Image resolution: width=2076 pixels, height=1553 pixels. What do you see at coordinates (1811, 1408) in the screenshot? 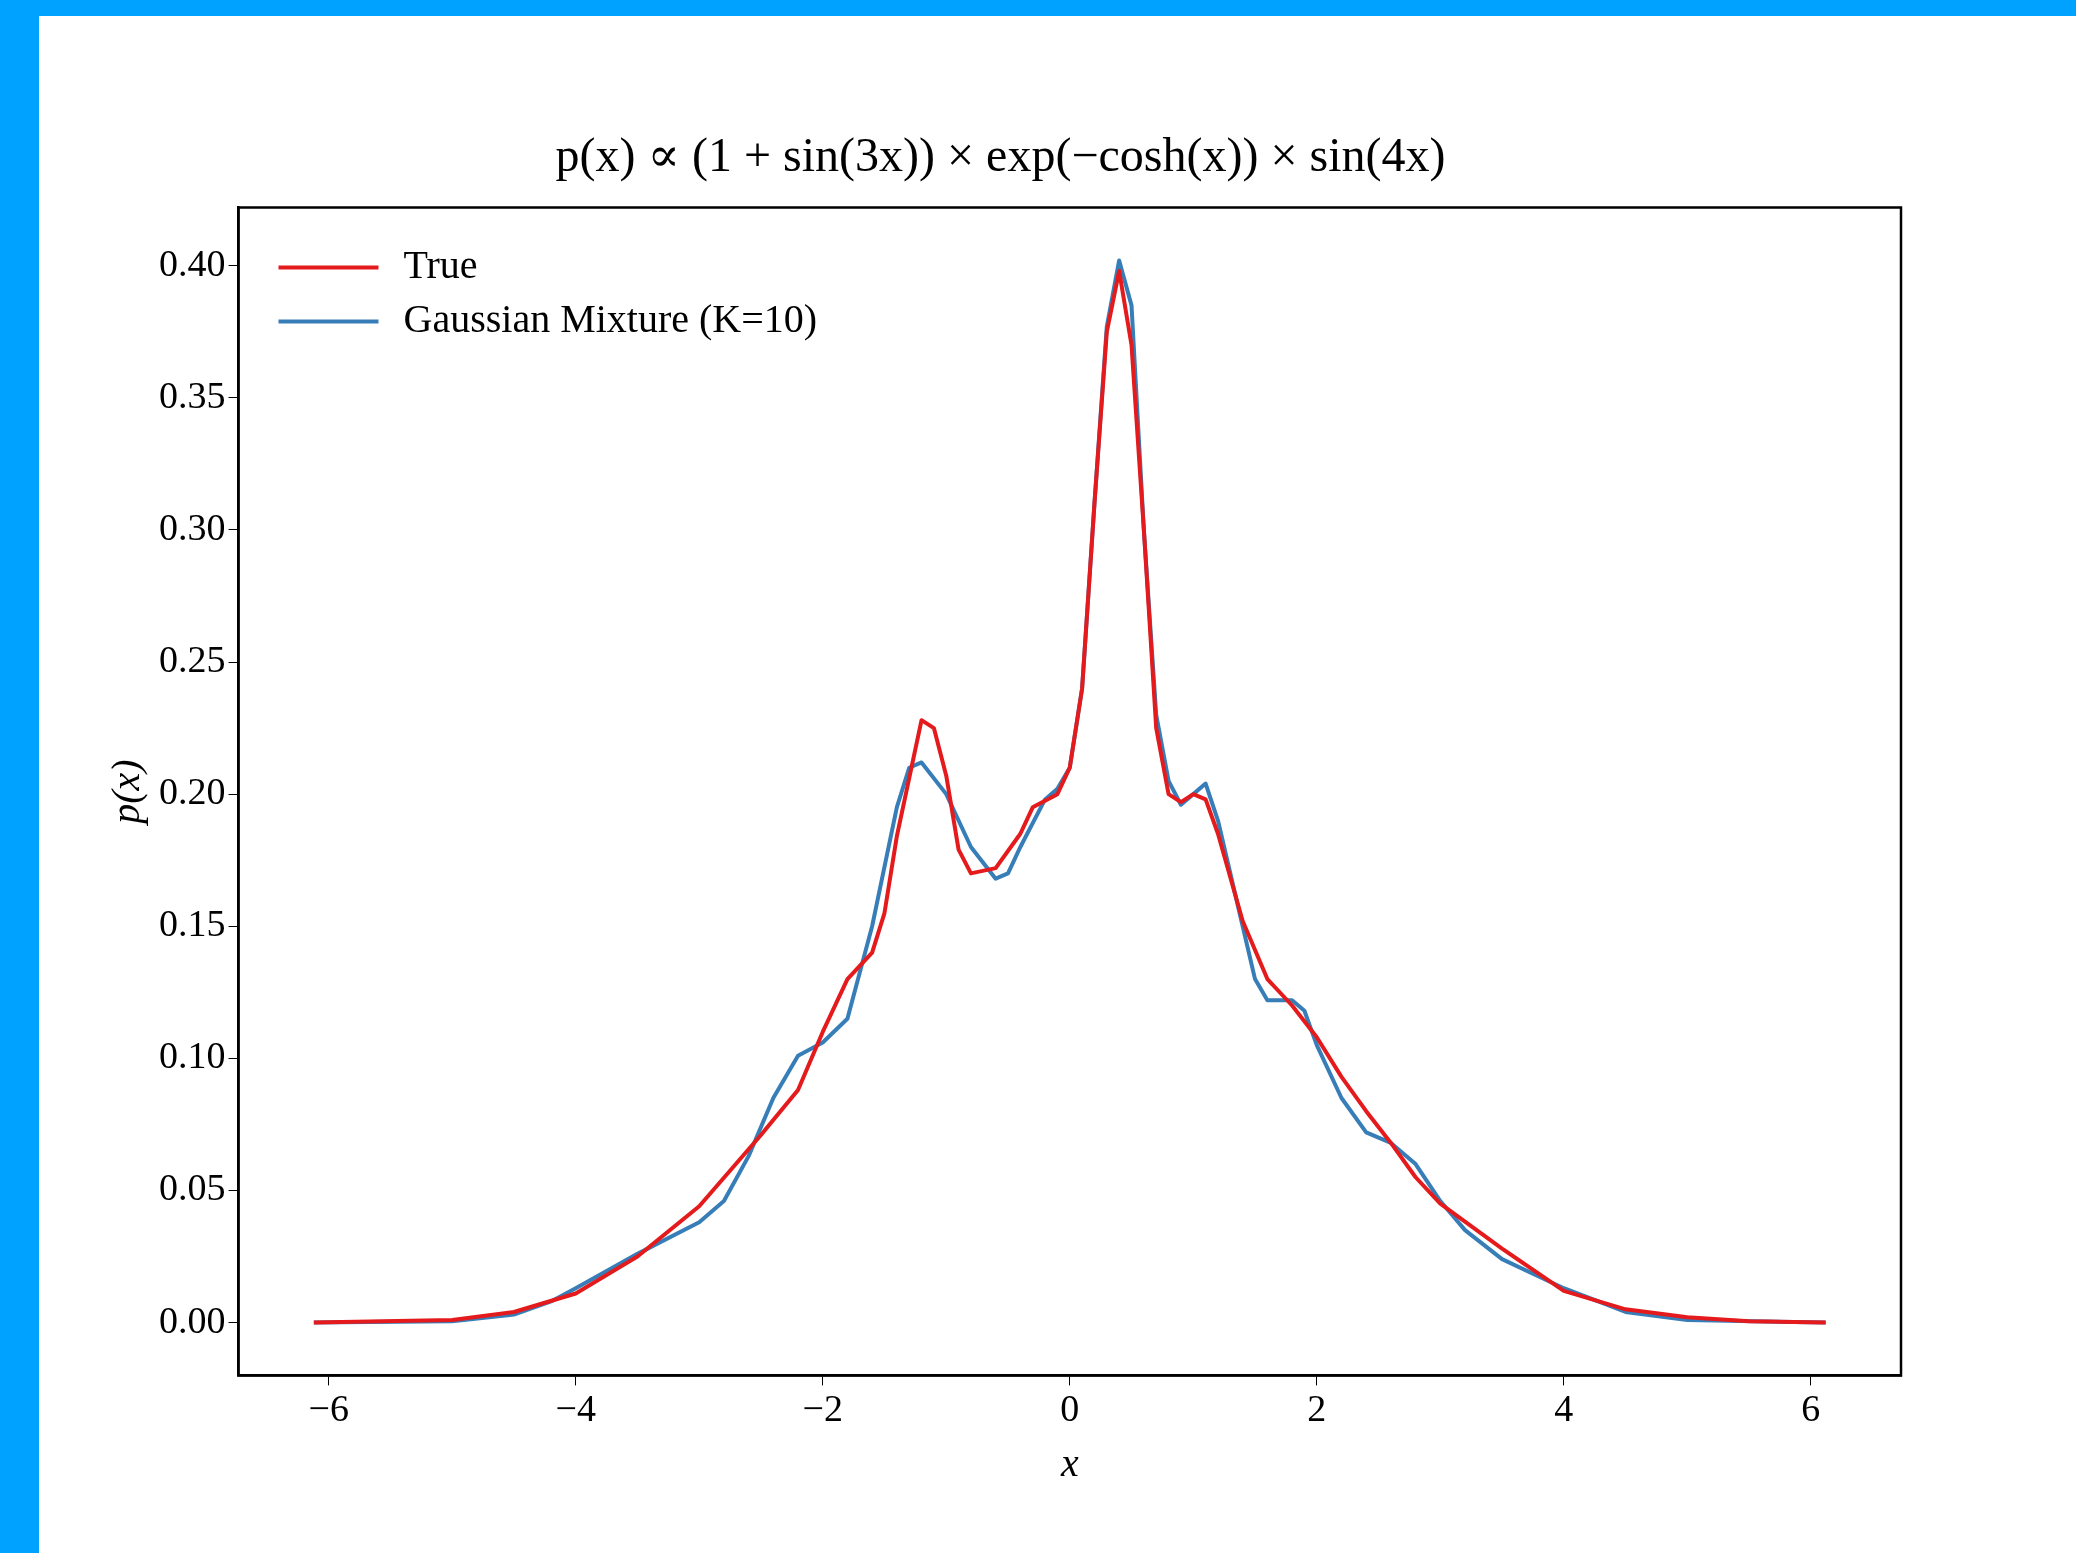
I see `x-tick-label: 6` at bounding box center [1811, 1408].